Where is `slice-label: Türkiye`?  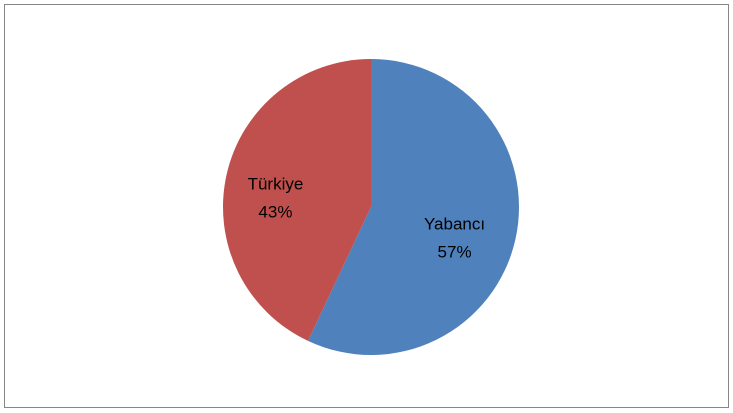 slice-label: Türkiye is located at coordinates (276, 183).